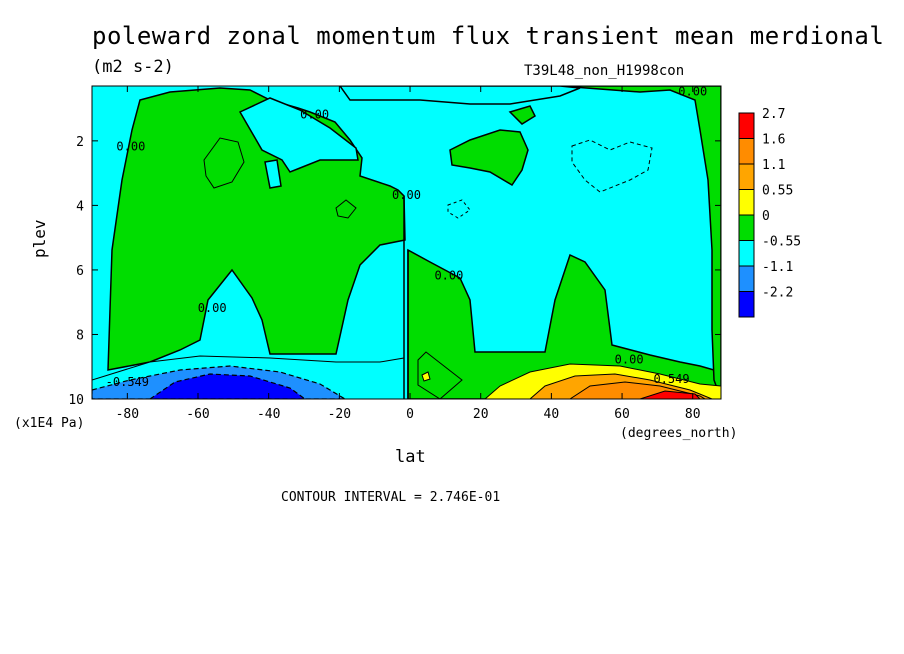 The height and width of the screenshot is (654, 904). Describe the element at coordinates (224, 163) in the screenshot. I see `contour-solid-left` at that location.